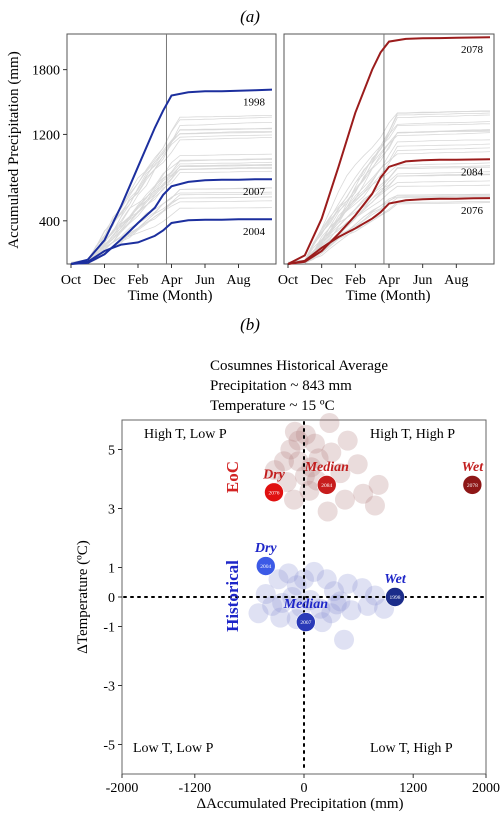  Describe the element at coordinates (281, 386) in the screenshot. I see `subtitle-line-2: Precipitation ~ 843 mm` at that location.